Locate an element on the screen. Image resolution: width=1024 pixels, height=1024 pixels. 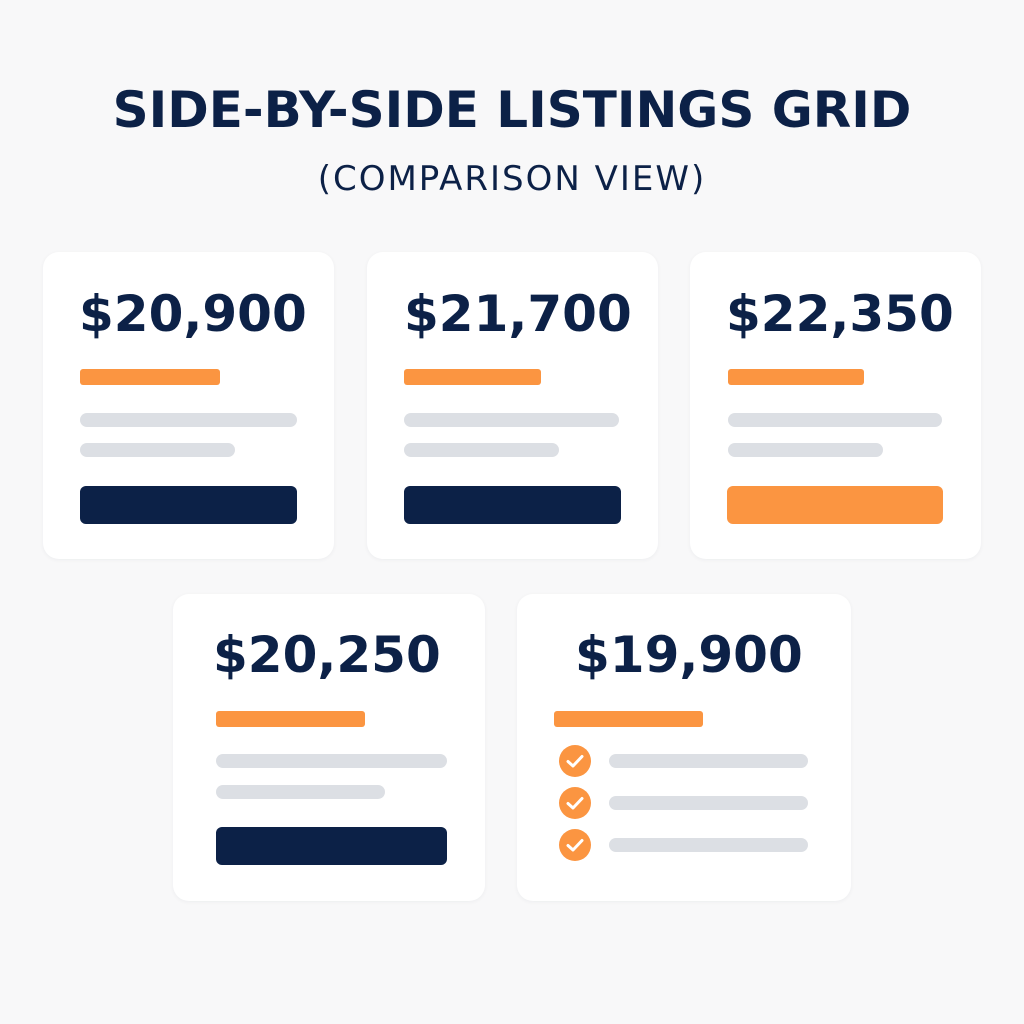
listing-price: $21,700 is located at coordinates (518, 314).